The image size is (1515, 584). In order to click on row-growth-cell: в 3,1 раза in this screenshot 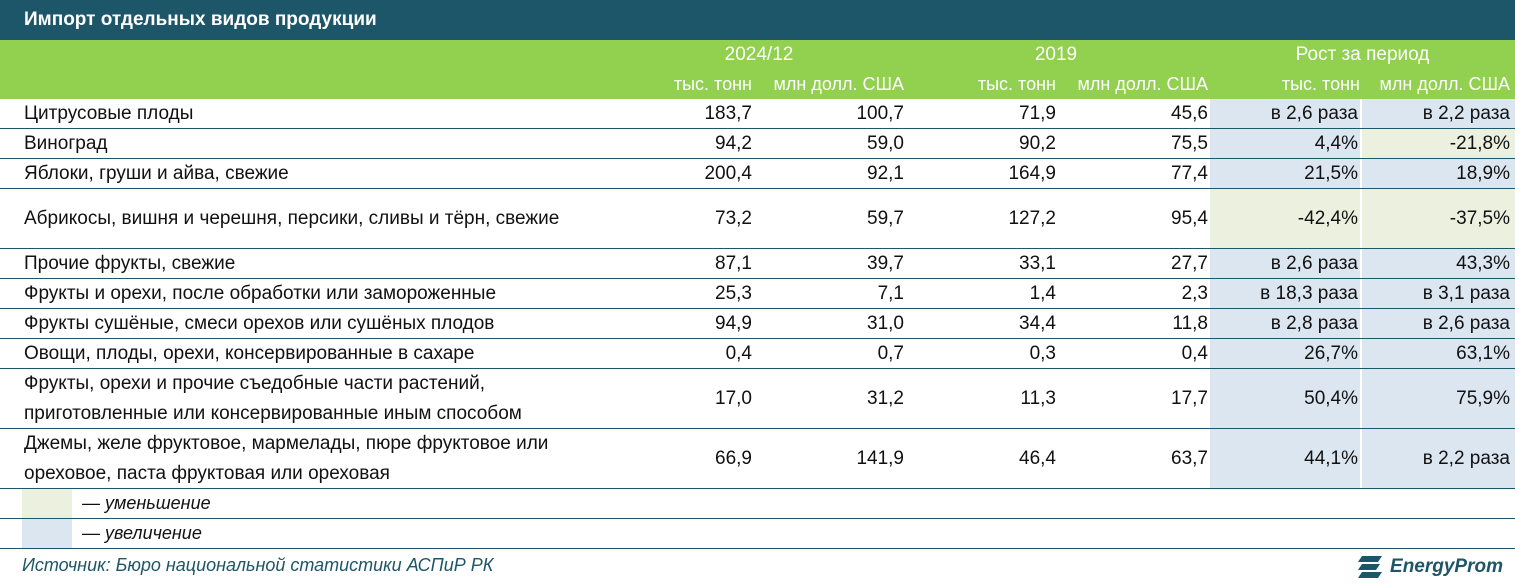, I will do `click(1438, 293)`.